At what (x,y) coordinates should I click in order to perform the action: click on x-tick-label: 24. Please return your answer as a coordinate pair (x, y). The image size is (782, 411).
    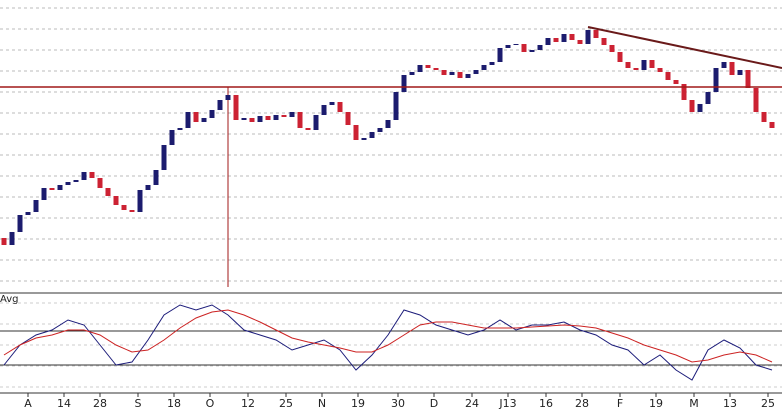
    Looking at the image, I should click on (472, 403).